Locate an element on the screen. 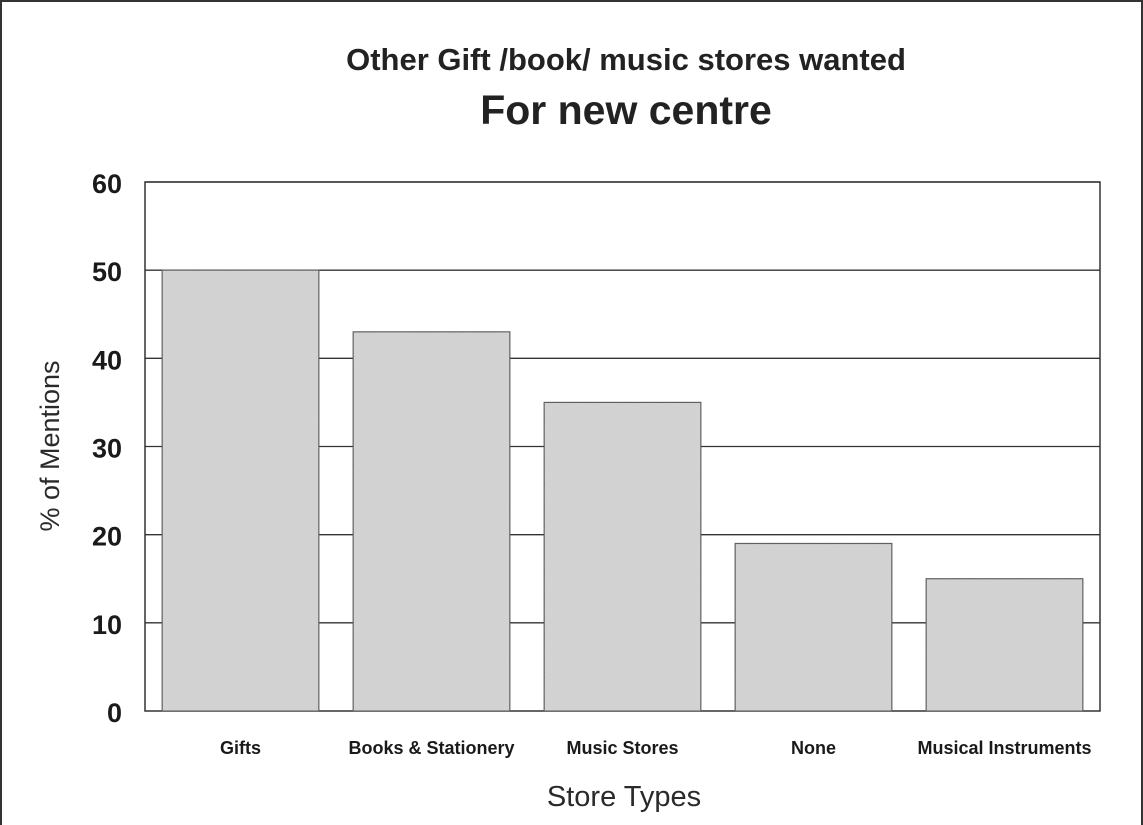 This screenshot has width=1143, height=825. y-tick-label: 60 is located at coordinates (107, 184).